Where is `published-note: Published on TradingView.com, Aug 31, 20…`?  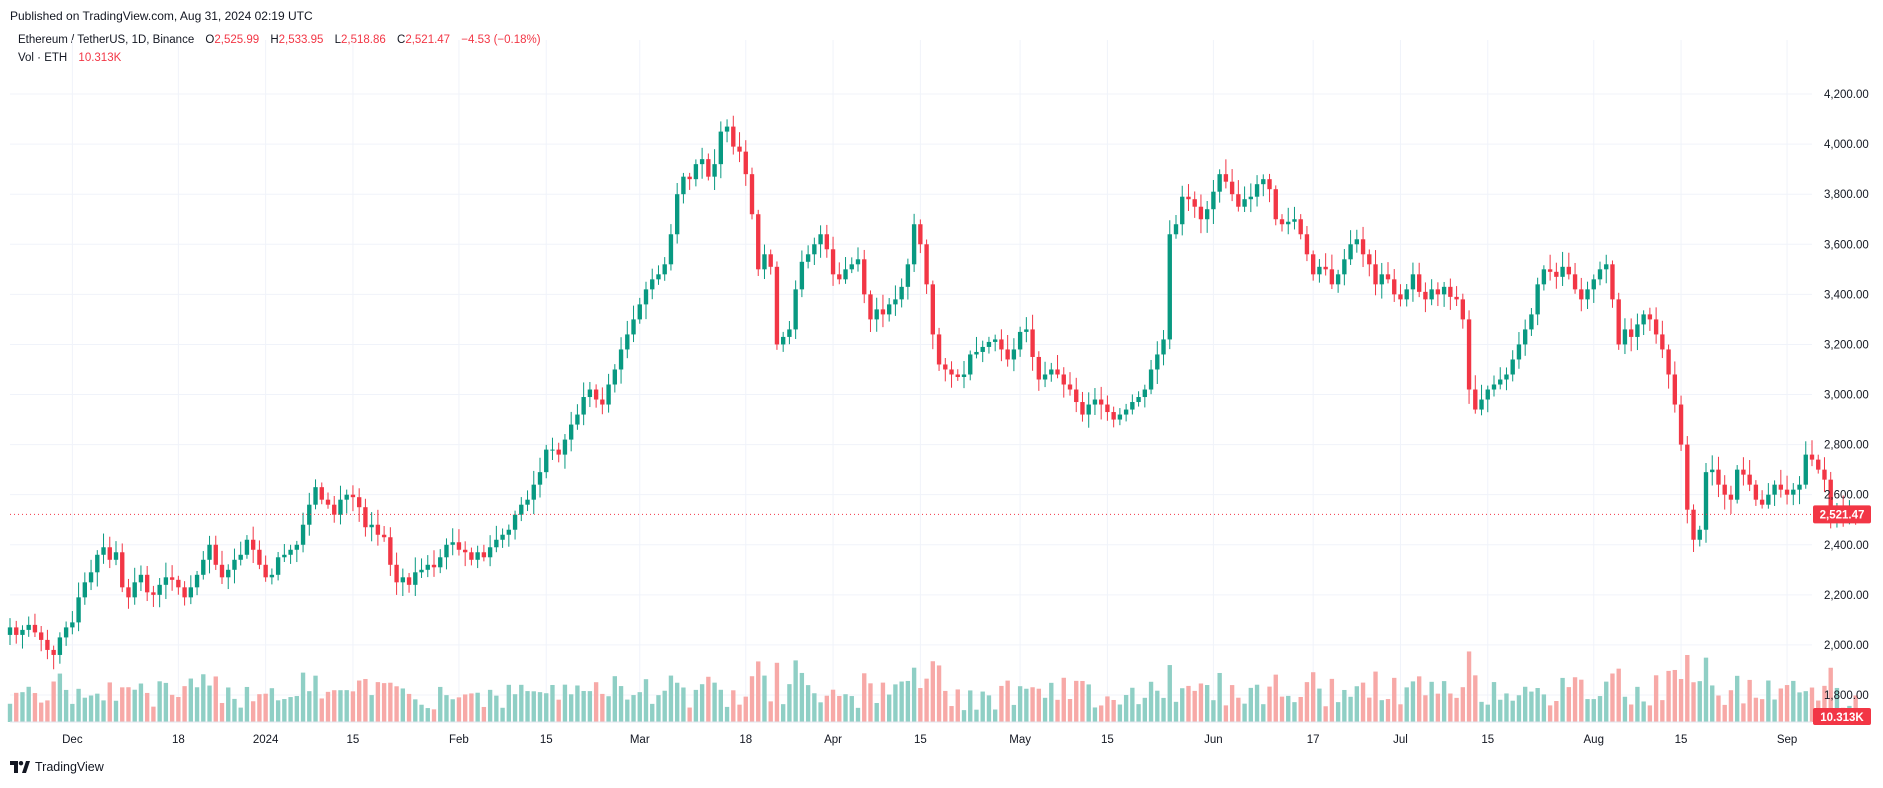 published-note: Published on TradingView.com, Aug 31, 20… is located at coordinates (161, 16).